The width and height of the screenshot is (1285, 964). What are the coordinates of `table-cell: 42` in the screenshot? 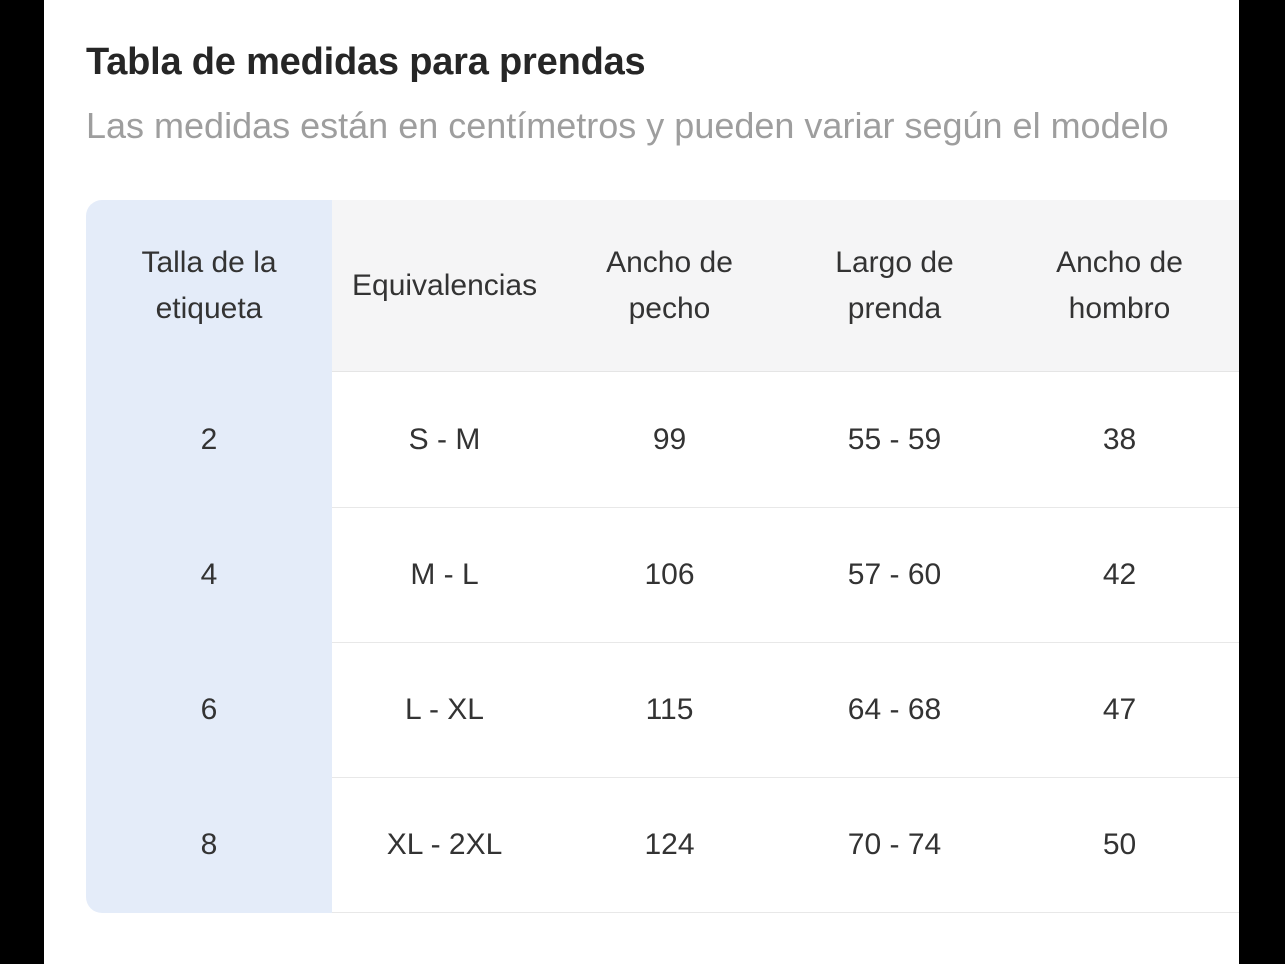 It's located at (1119, 574).